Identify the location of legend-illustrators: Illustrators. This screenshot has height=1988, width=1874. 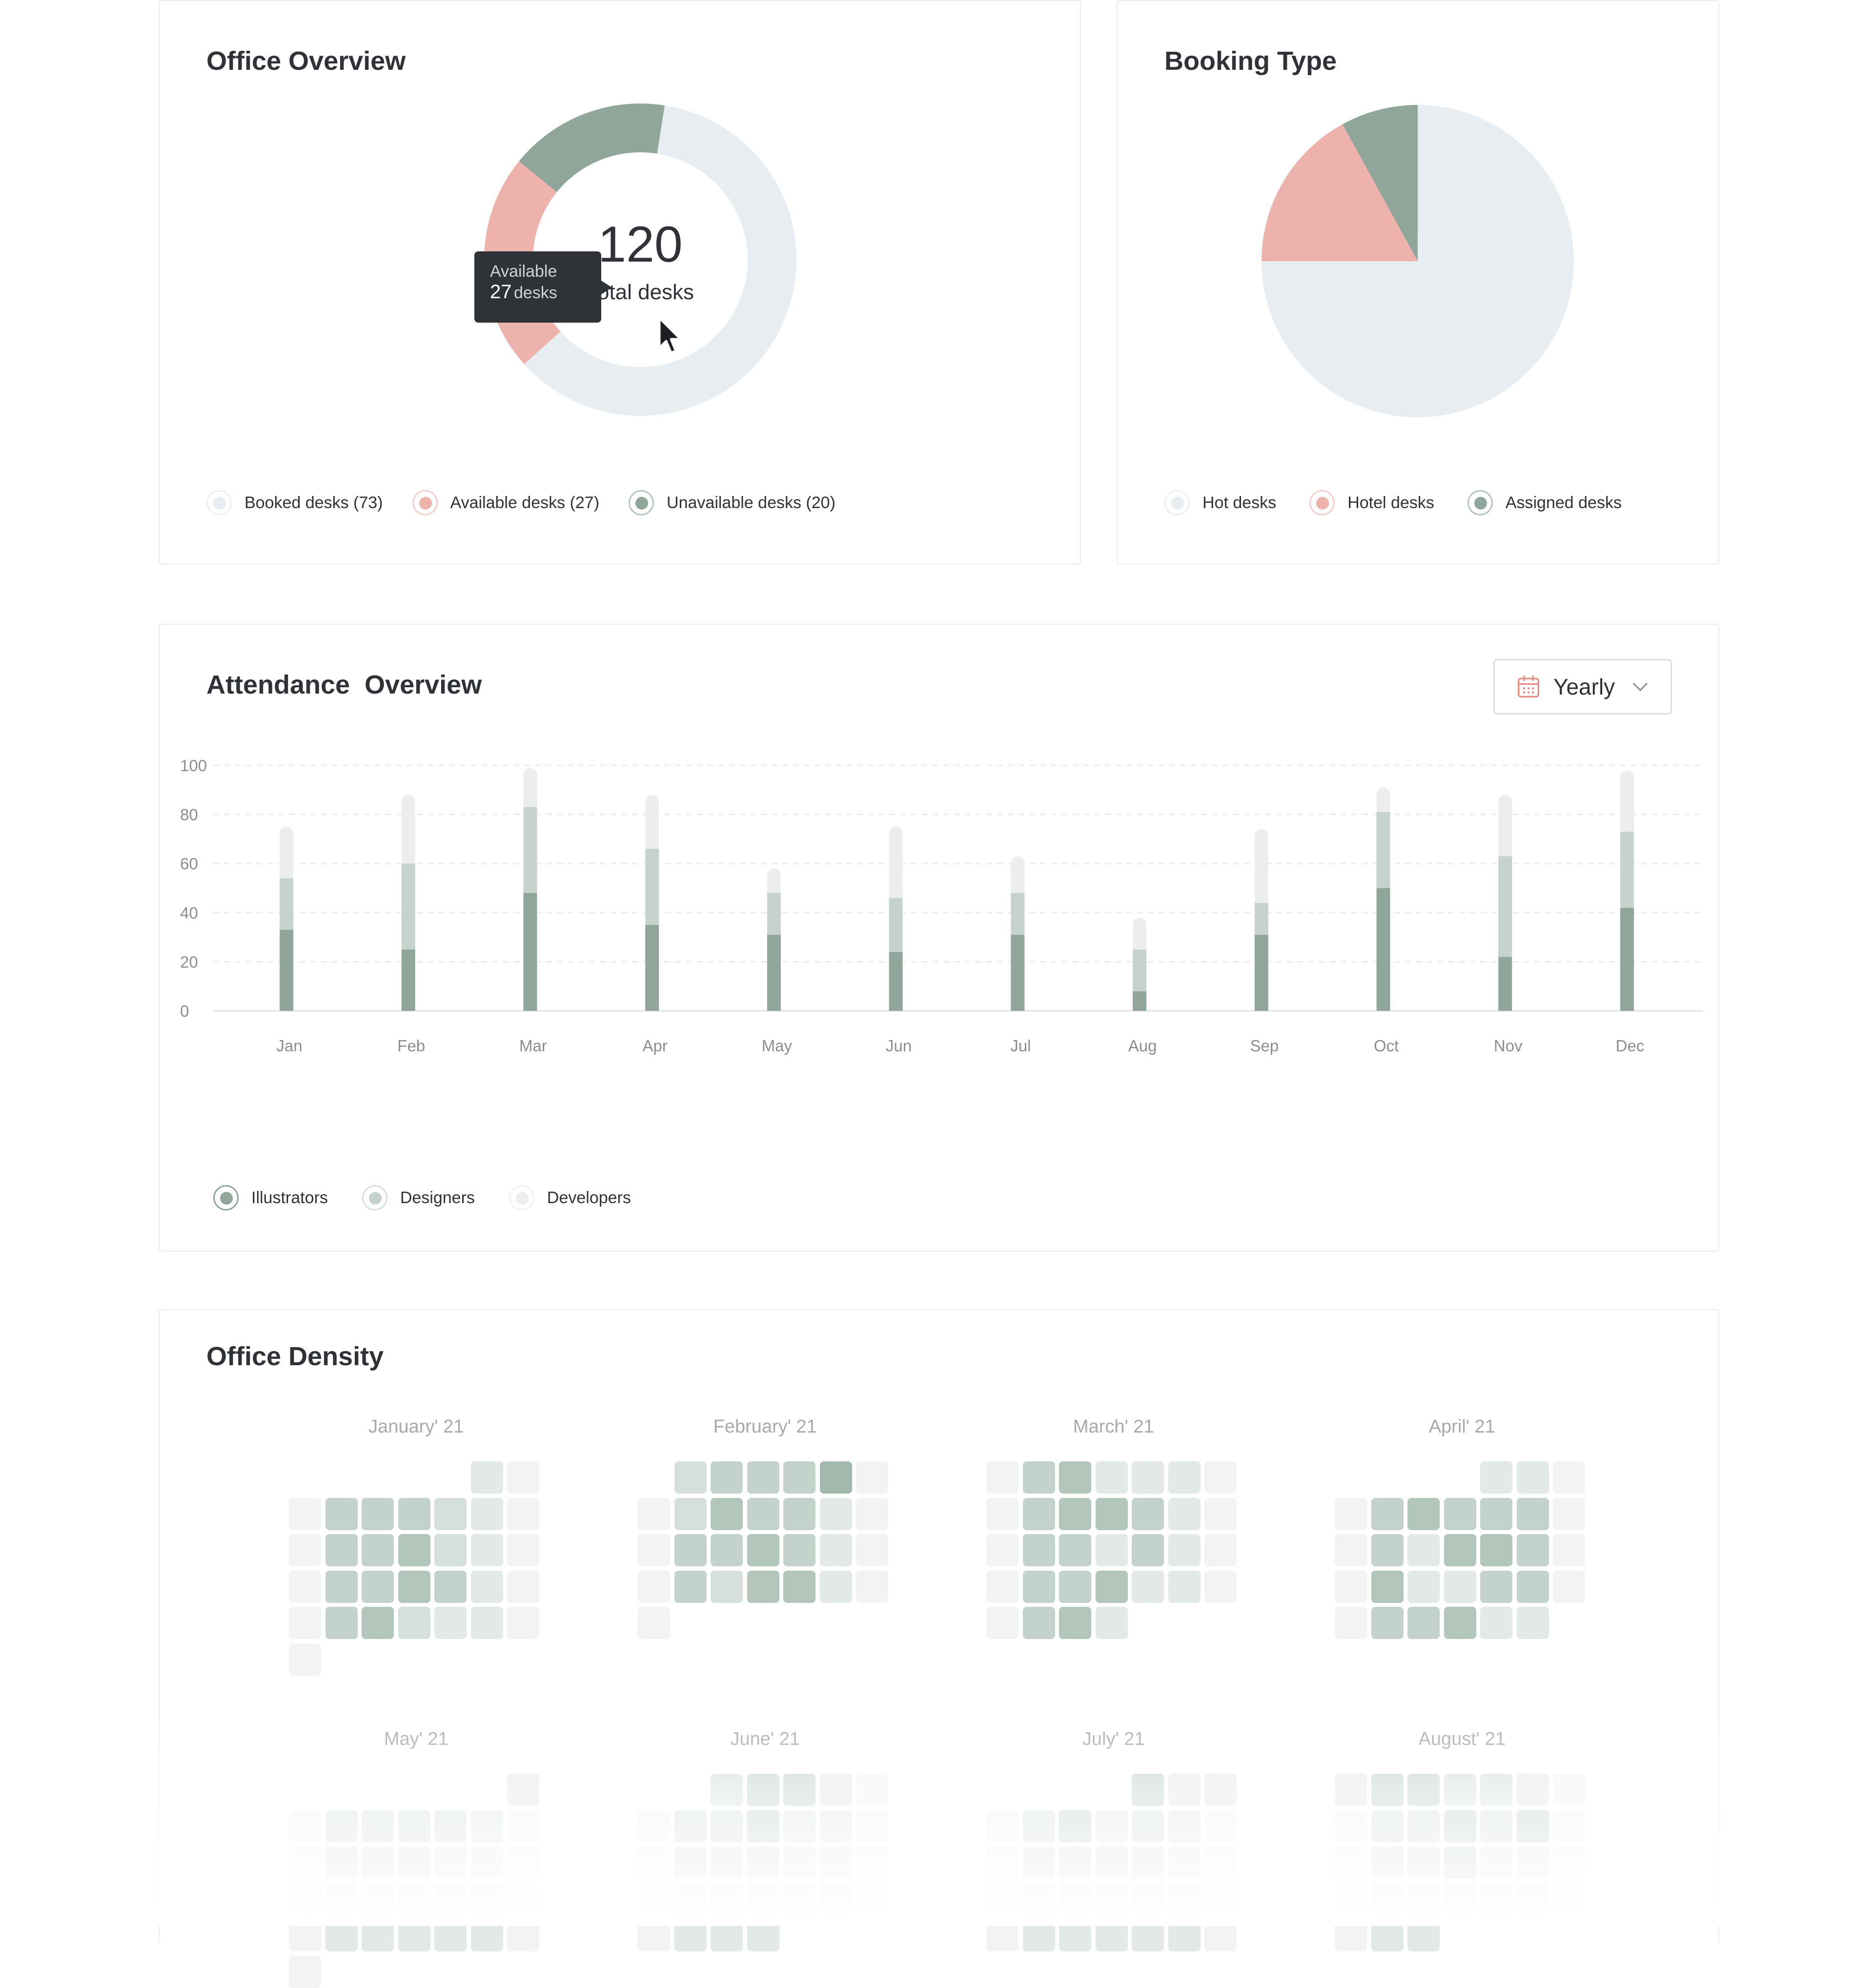
(270, 1197).